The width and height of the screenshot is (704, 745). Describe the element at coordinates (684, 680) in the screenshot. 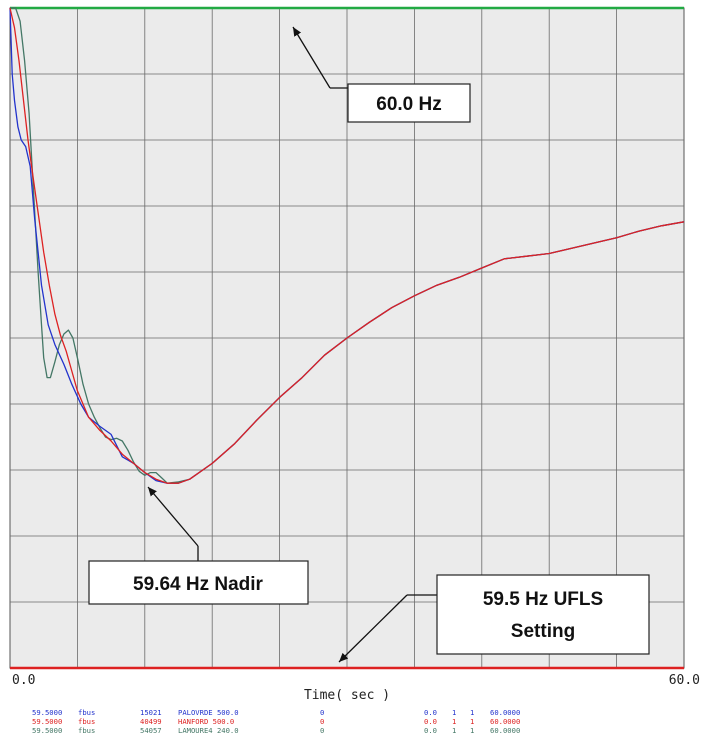

I see `x-tick-label-max: 60.0` at that location.